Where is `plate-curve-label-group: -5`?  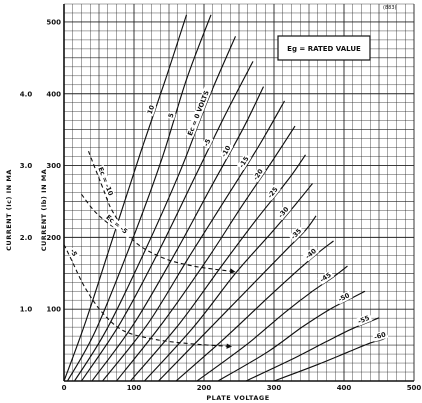 plate-curve-label-group: -5 is located at coordinates (207, 142).